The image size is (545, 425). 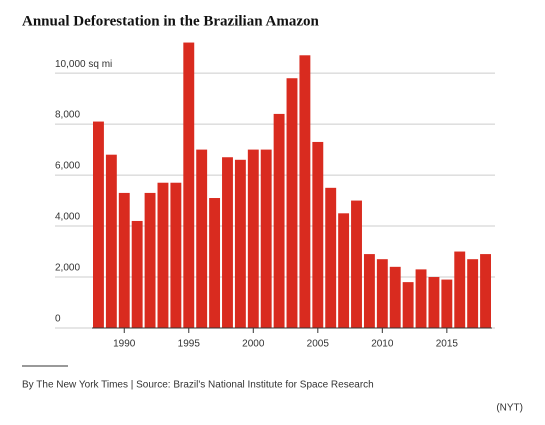 I want to click on credit: (NYT), so click(x=509, y=408).